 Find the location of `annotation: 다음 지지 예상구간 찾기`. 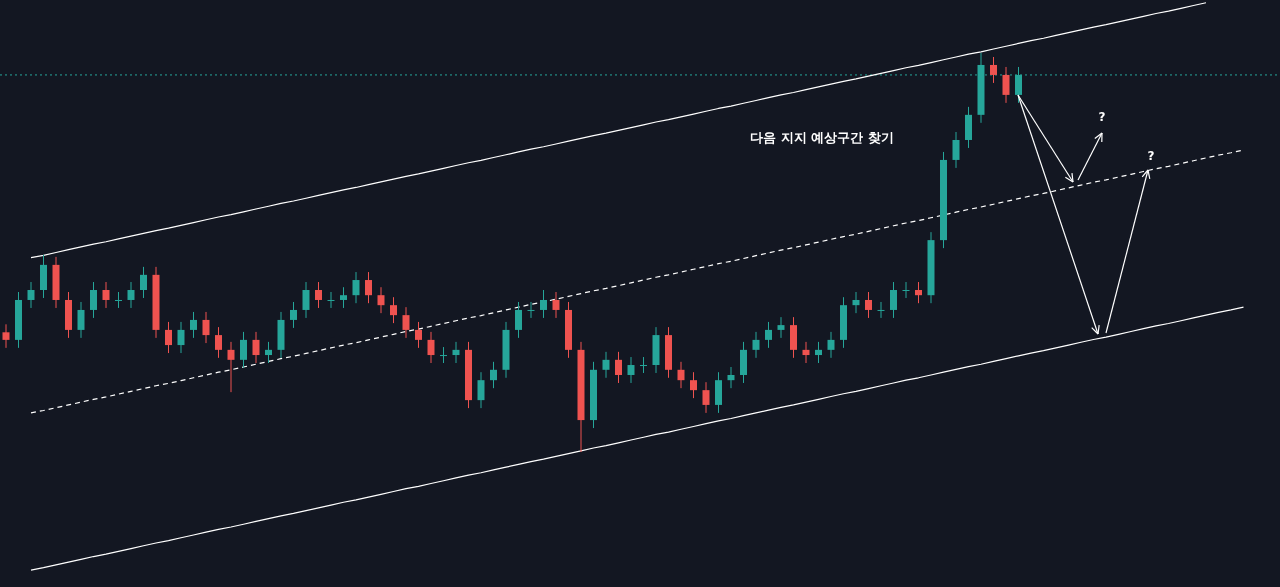

annotation: 다음 지지 예상구간 찾기 is located at coordinates (822, 137).